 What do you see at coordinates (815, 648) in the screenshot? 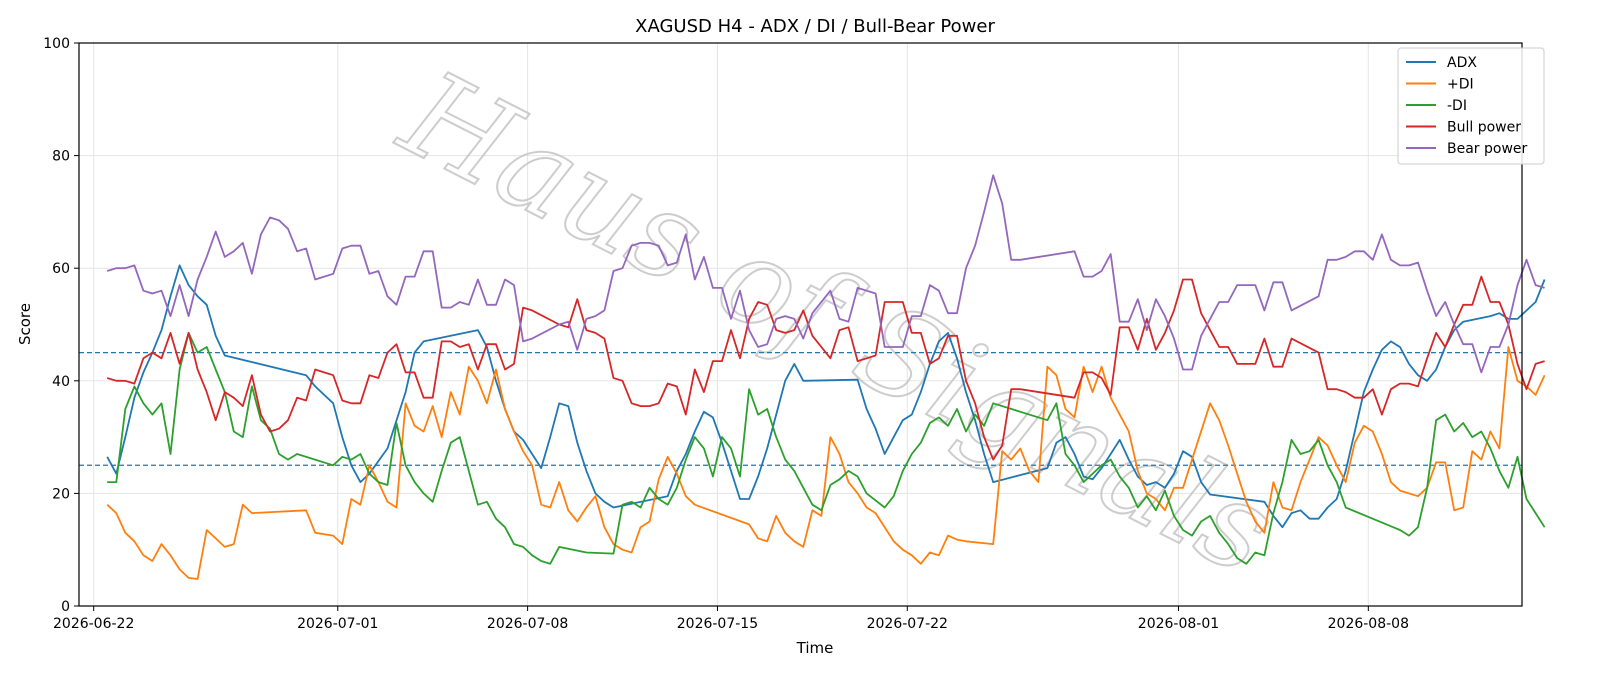
I see `x-axis-label: Time` at bounding box center [815, 648].